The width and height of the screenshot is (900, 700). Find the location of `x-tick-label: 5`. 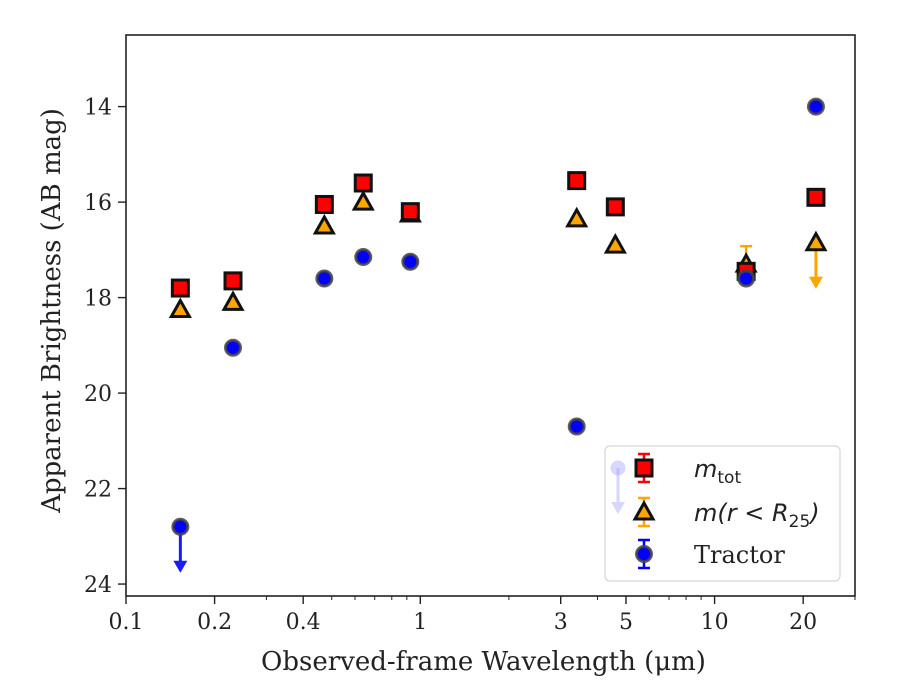

x-tick-label: 5 is located at coordinates (626, 622).